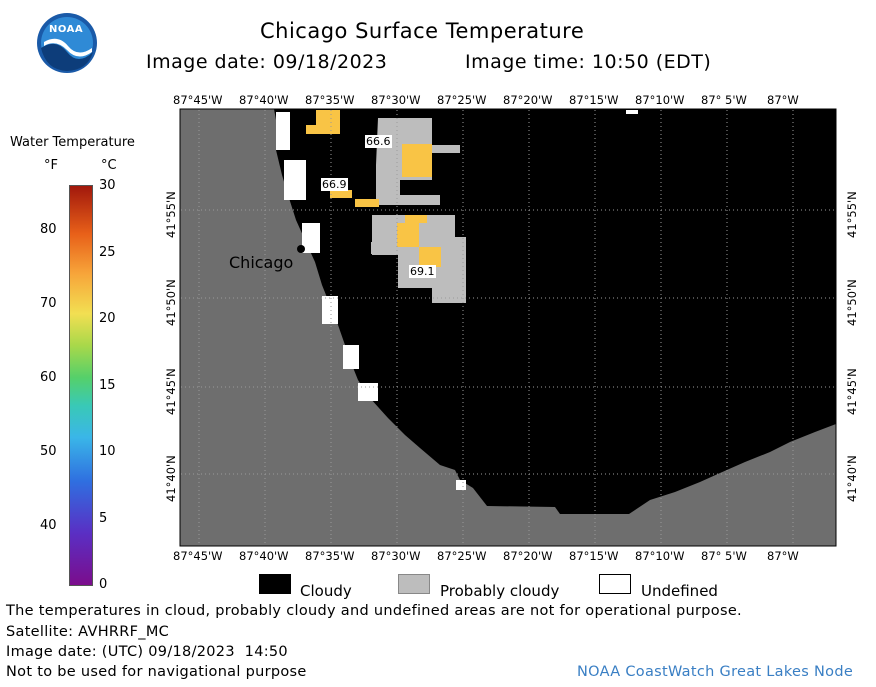 This screenshot has width=876, height=687. What do you see at coordinates (147, 652) in the screenshot?
I see `footer-utc-date: Image date: (UTC) 09/18/2023 14:50` at bounding box center [147, 652].